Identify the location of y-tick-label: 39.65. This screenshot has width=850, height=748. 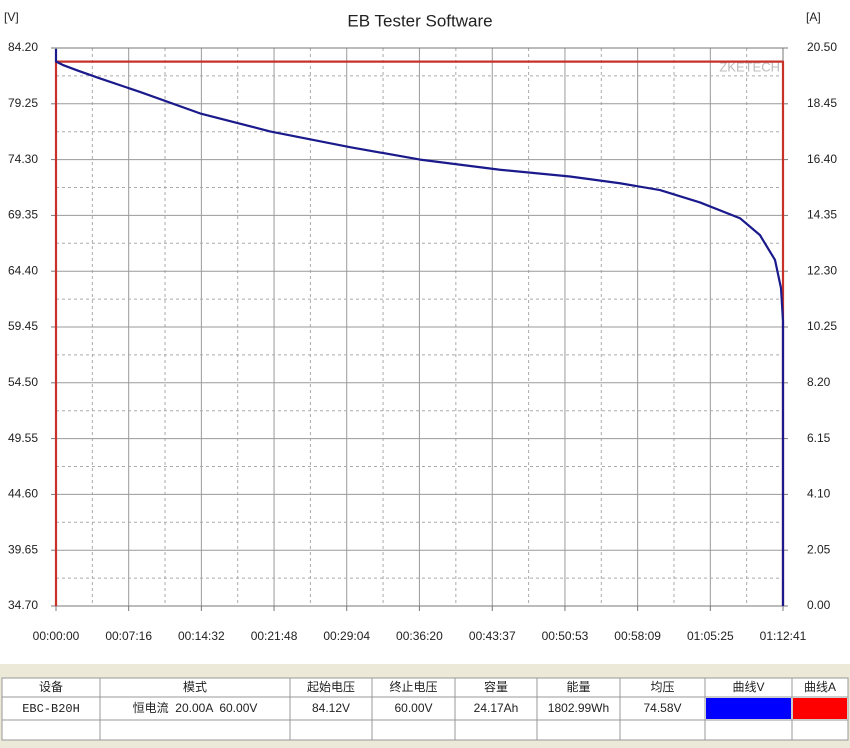
(23, 549).